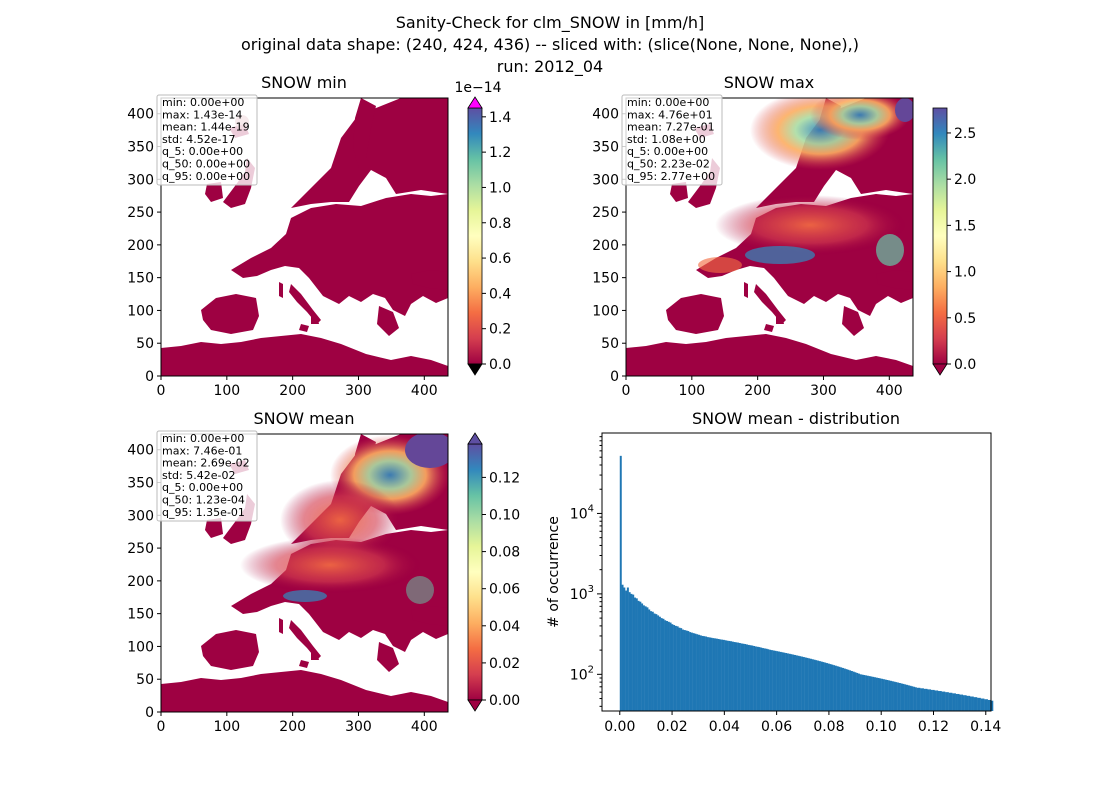  I want to click on x-tick-label: 0.02, so click(671, 727).